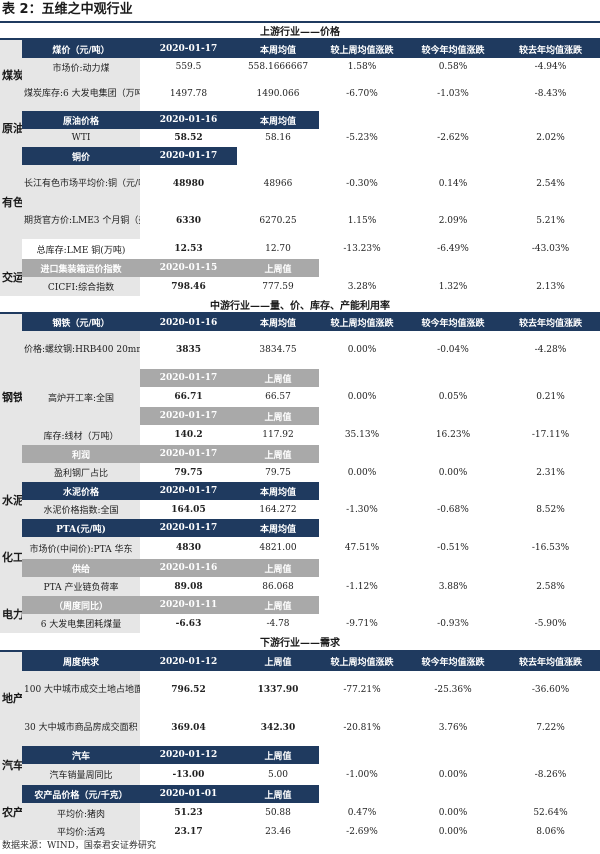 This screenshot has height=854, width=600. I want to click on header-label: 农产品价格（元/千克）, so click(81, 794).